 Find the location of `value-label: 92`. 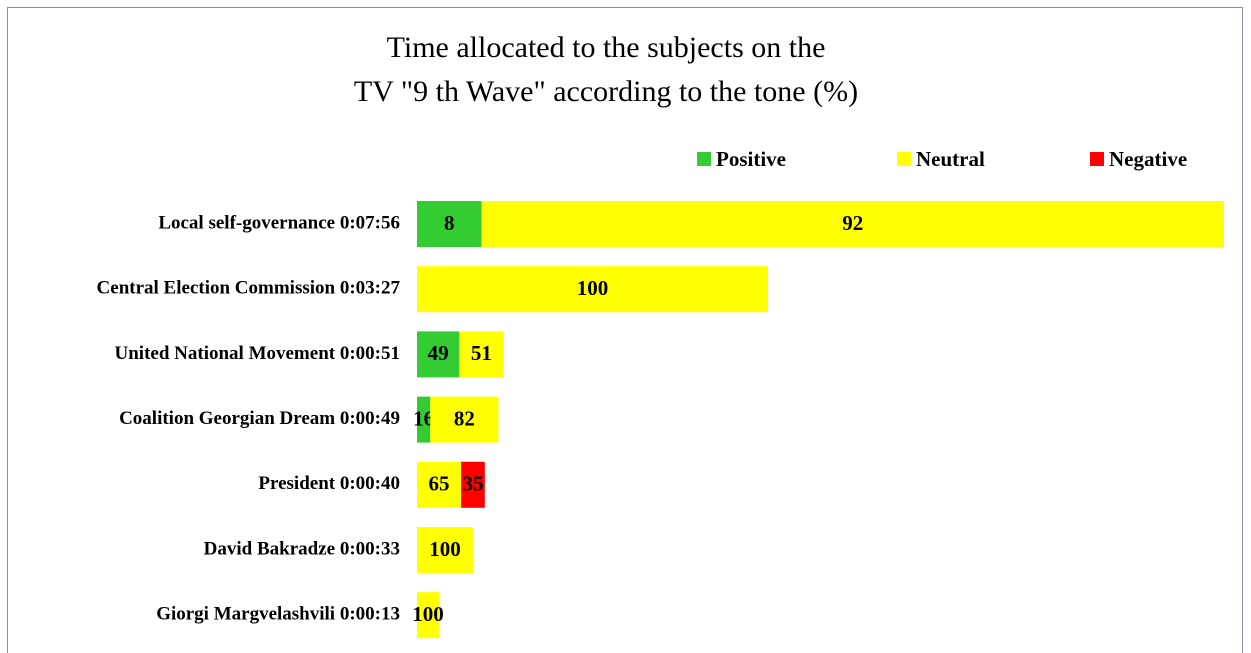

value-label: 92 is located at coordinates (852, 223).